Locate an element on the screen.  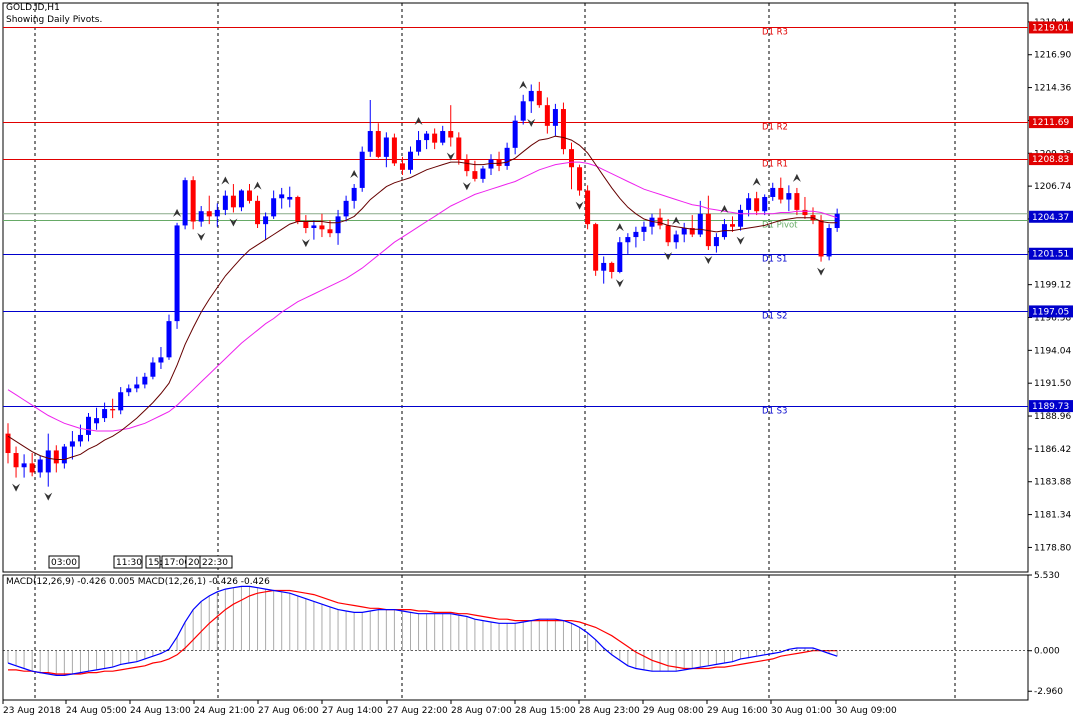
time-label: 28 Aug 15:00 is located at coordinates (545, 711).